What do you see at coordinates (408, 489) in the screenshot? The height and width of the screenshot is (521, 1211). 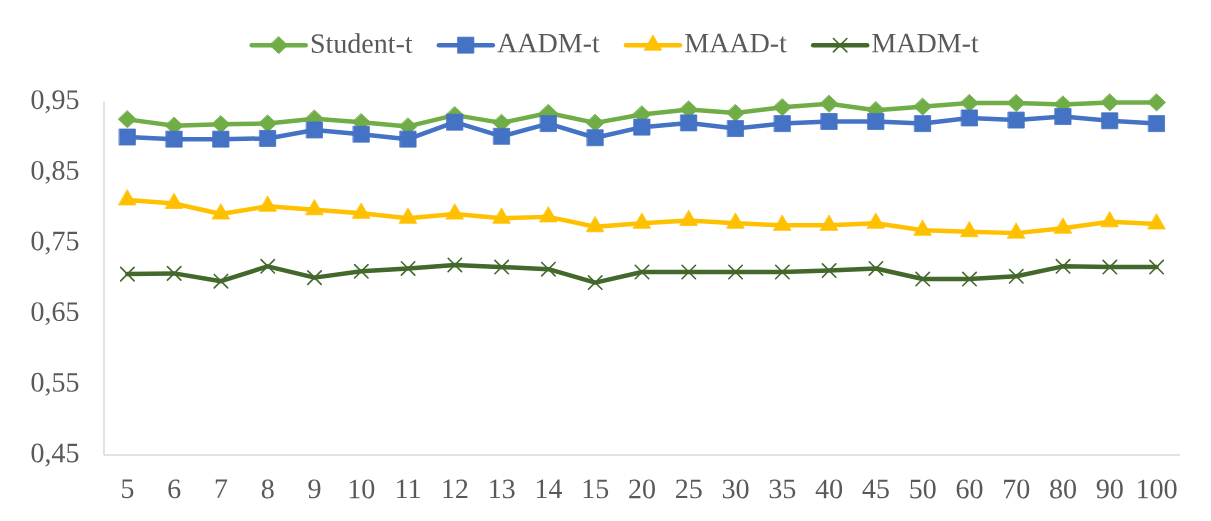 I see `x-tick-label: 11` at bounding box center [408, 489].